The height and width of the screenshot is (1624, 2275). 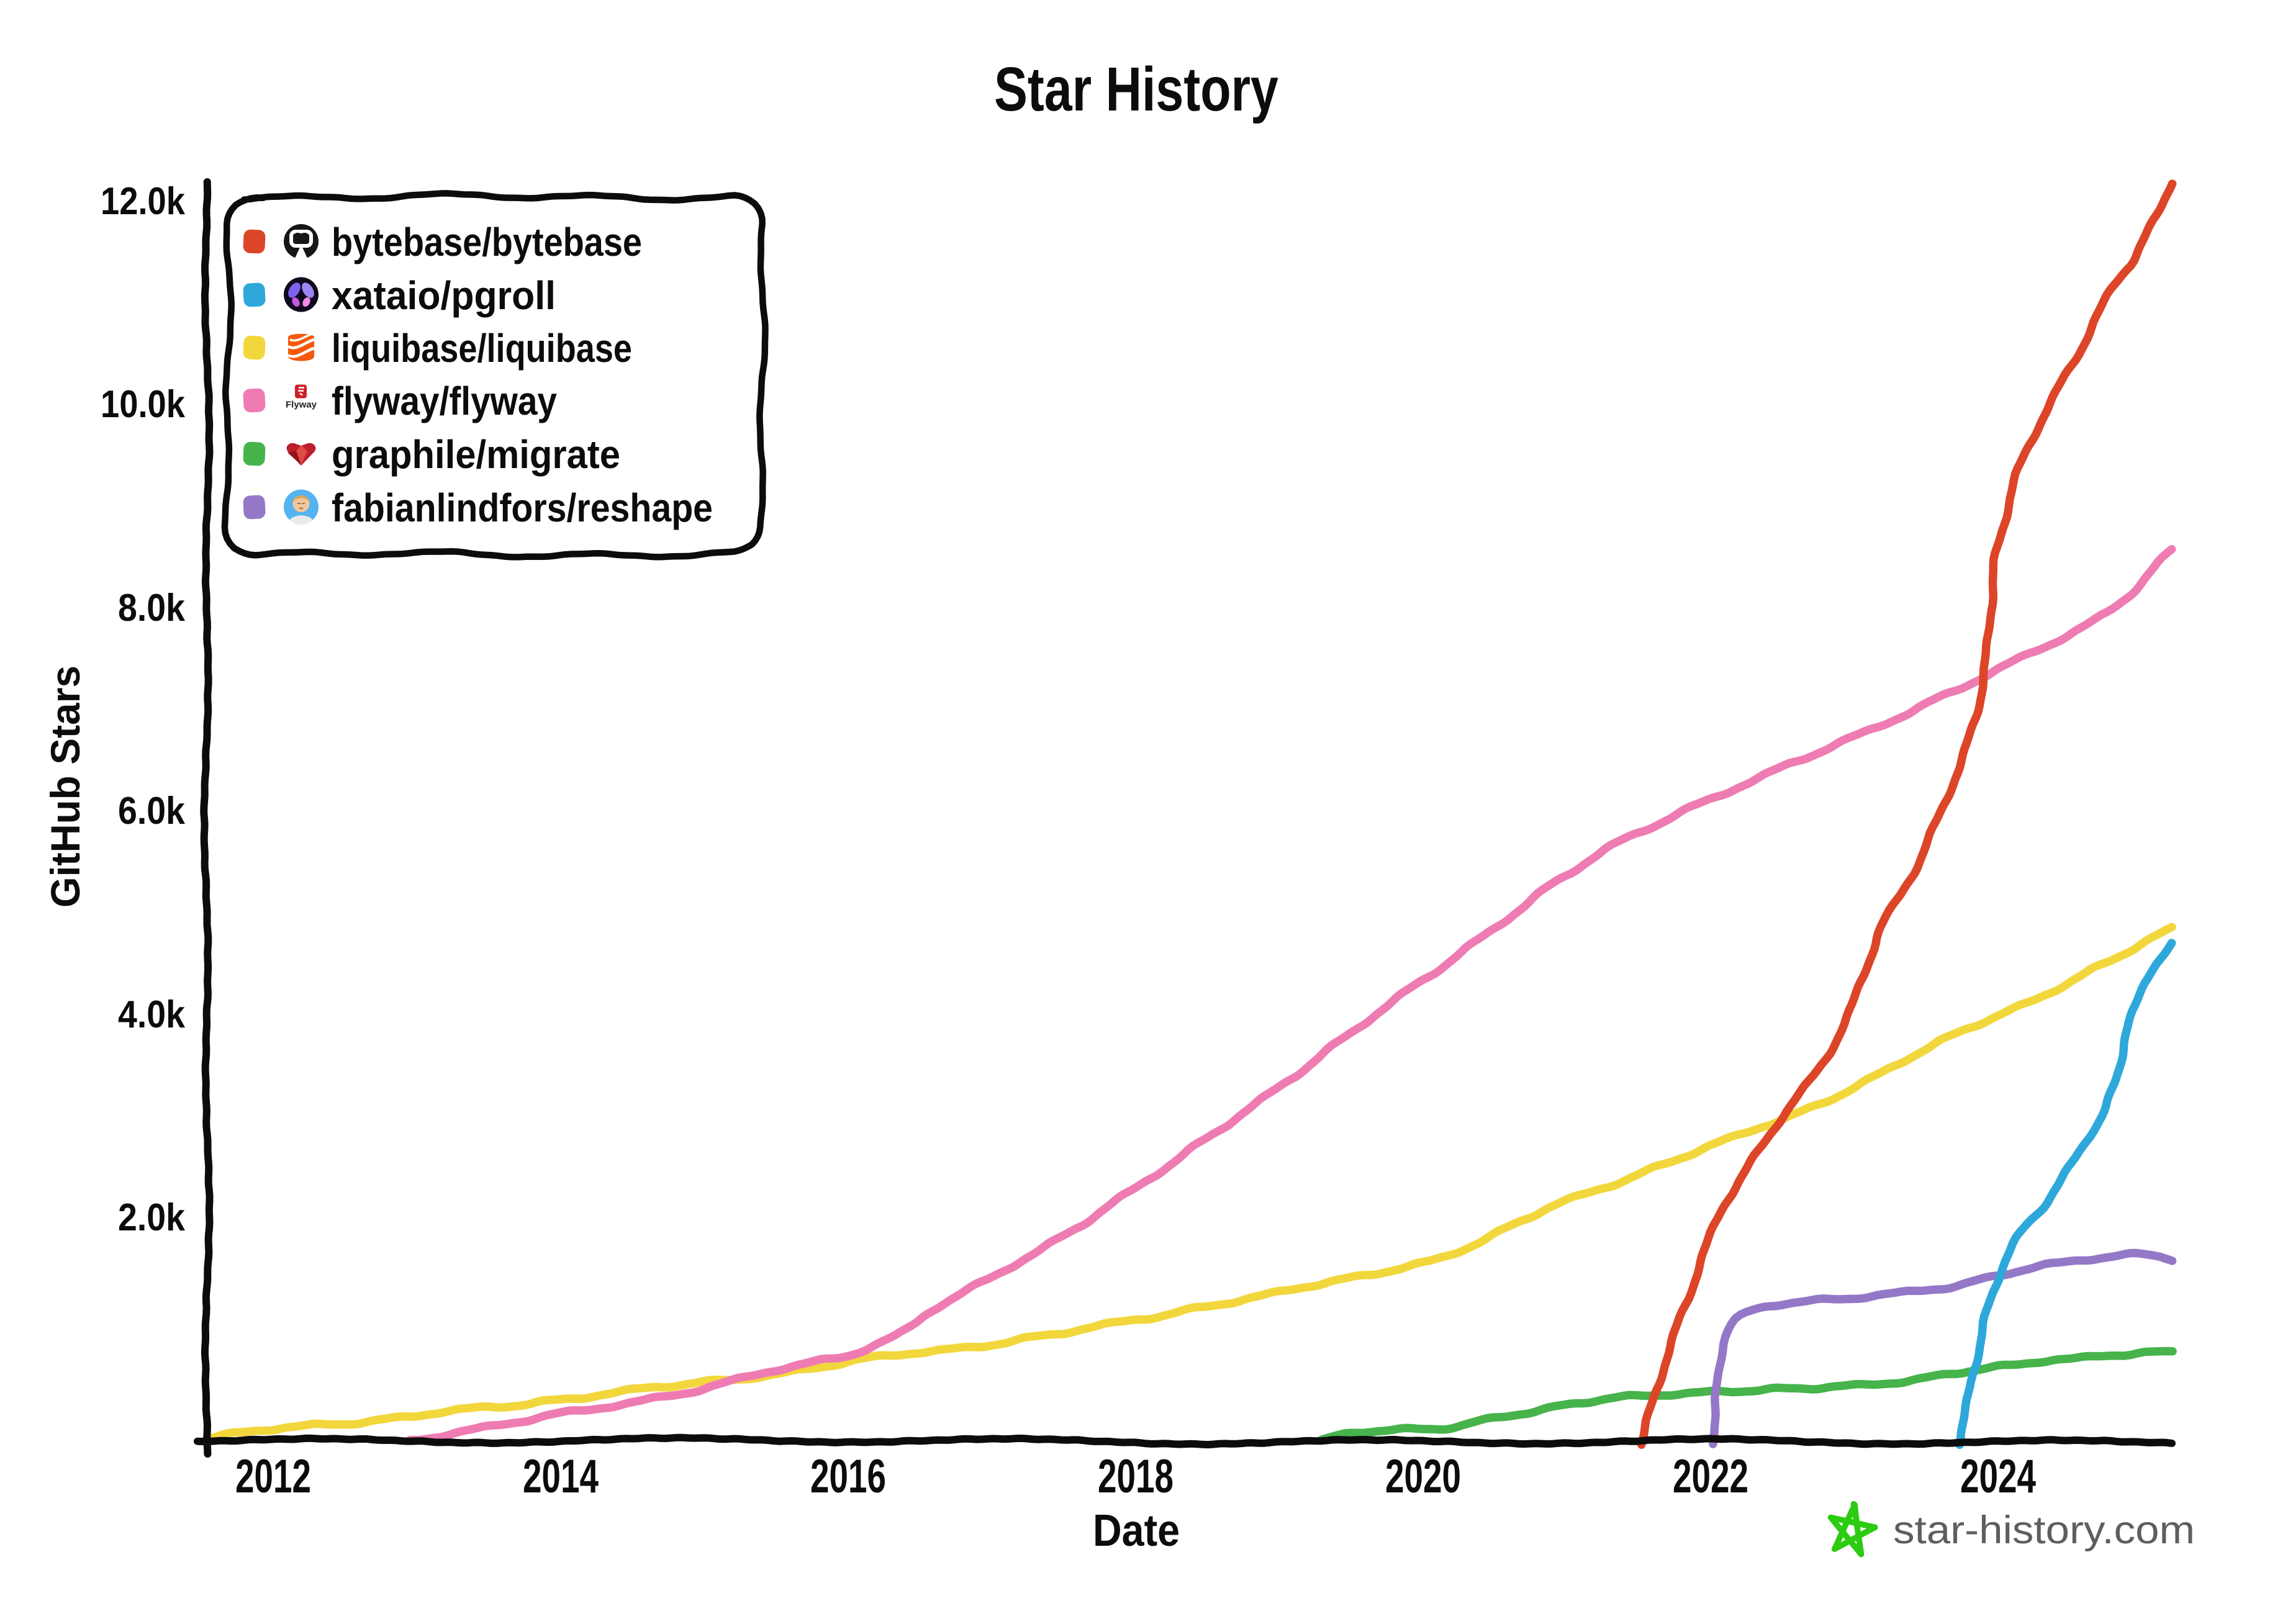 What do you see at coordinates (1998, 1476) in the screenshot?
I see `svg-text: 2024` at bounding box center [1998, 1476].